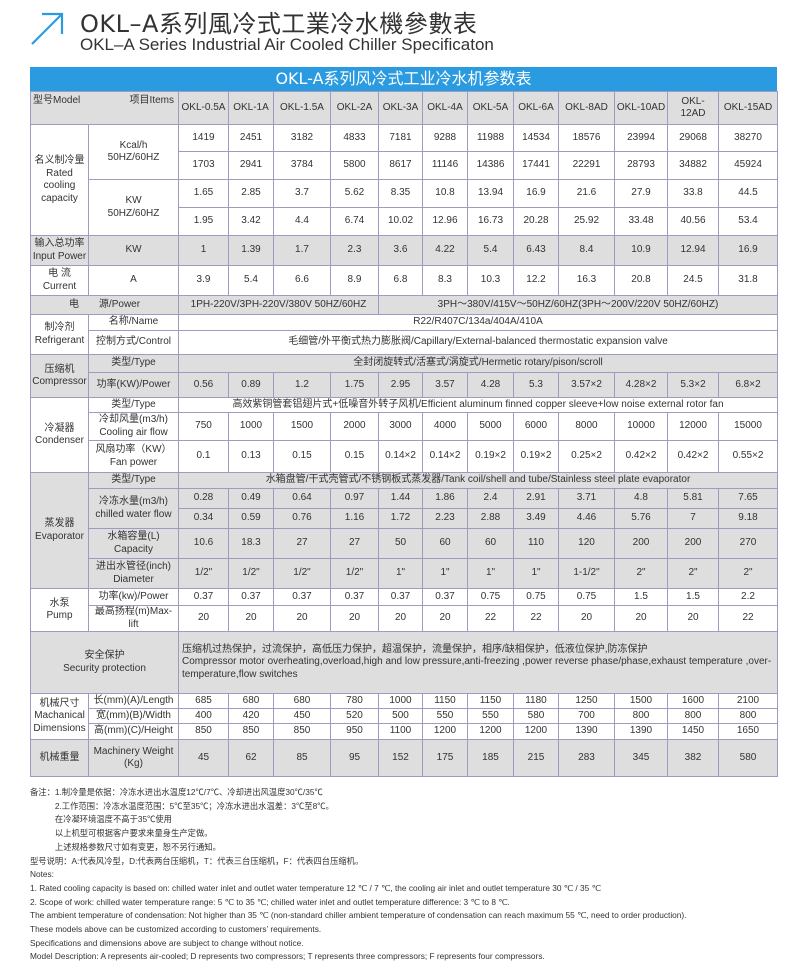  What do you see at coordinates (133, 426) in the screenshot?
I see `item-label: 冷却风量(m3/h) Cooling air flow` at bounding box center [133, 426].